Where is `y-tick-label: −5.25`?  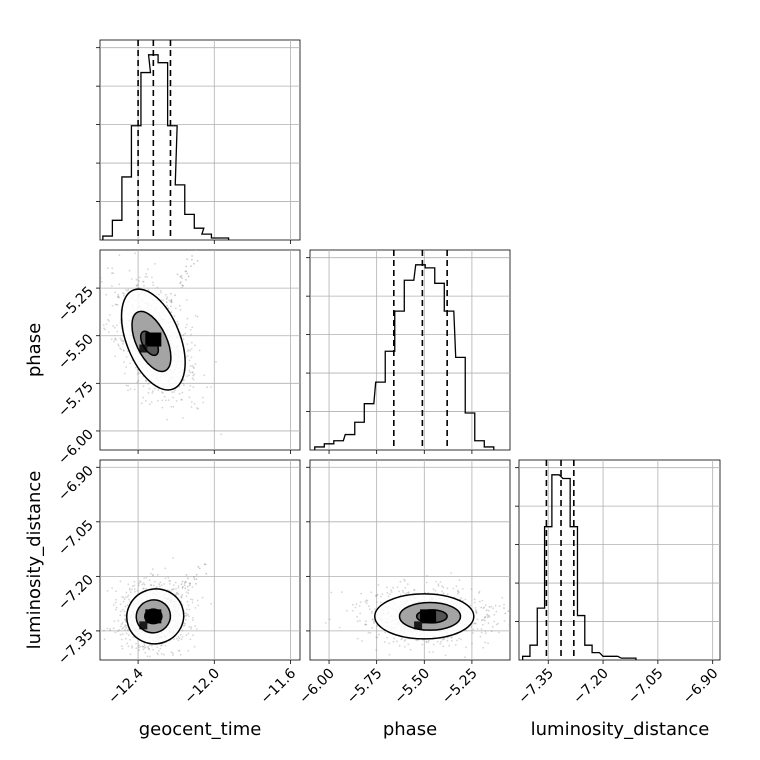 y-tick-label: −5.25 is located at coordinates (76, 305).